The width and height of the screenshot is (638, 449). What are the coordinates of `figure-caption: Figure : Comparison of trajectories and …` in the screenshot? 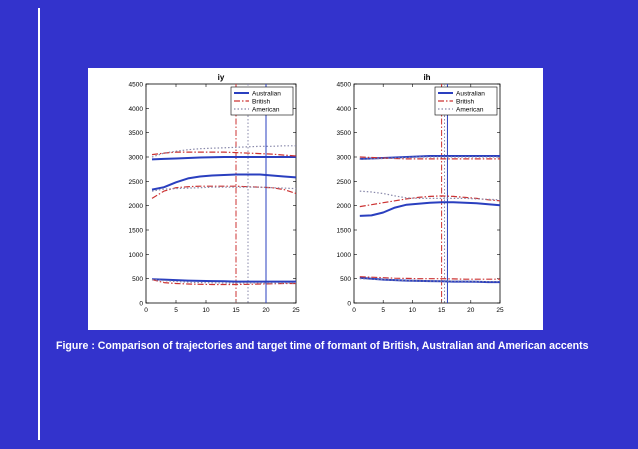 It's located at (322, 346).